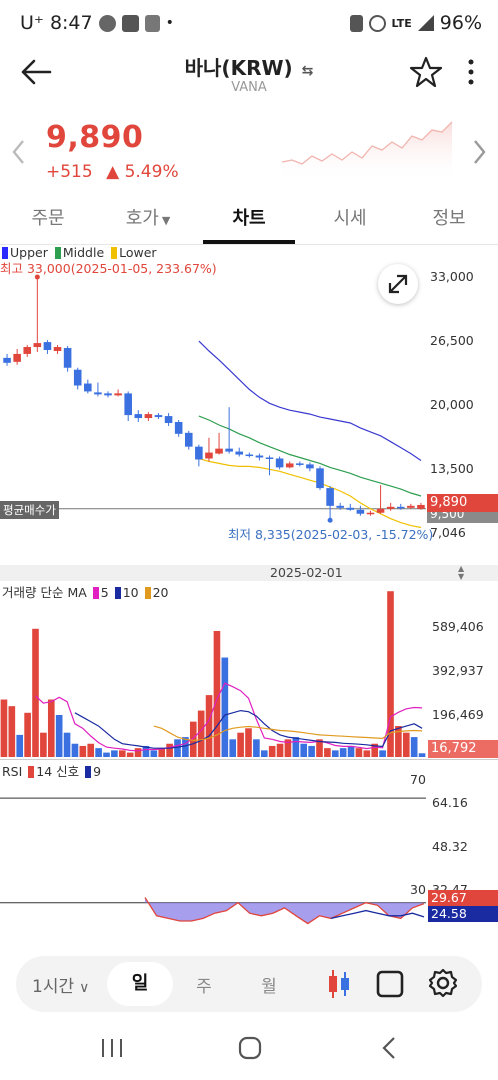 The image size is (498, 1080). I want to click on back-nav-icon, so click(390, 1048).